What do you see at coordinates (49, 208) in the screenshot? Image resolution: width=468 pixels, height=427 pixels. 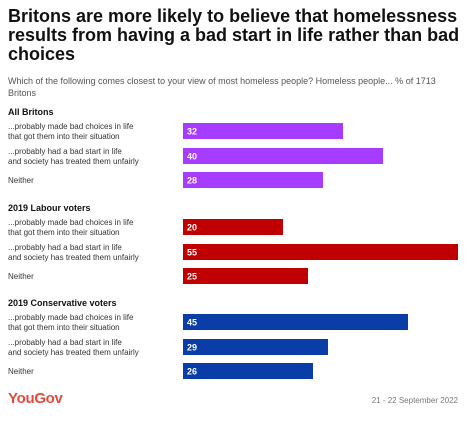 I see `group-heading: 2019 Labour voters` at bounding box center [49, 208].